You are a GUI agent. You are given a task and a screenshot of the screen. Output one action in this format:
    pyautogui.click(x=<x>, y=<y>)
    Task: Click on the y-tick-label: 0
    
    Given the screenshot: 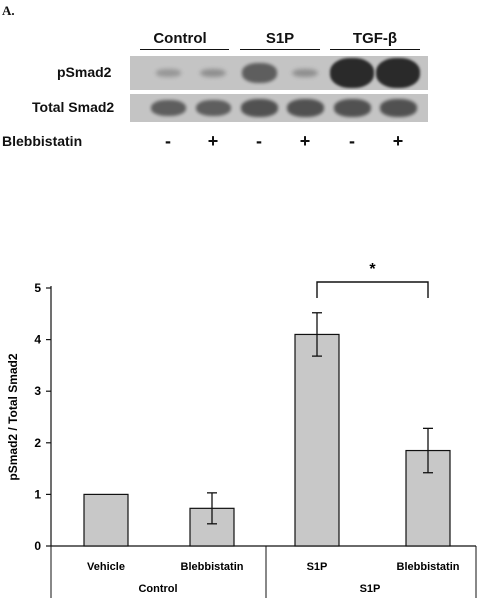 What is the action you would take?
    pyautogui.click(x=37, y=546)
    